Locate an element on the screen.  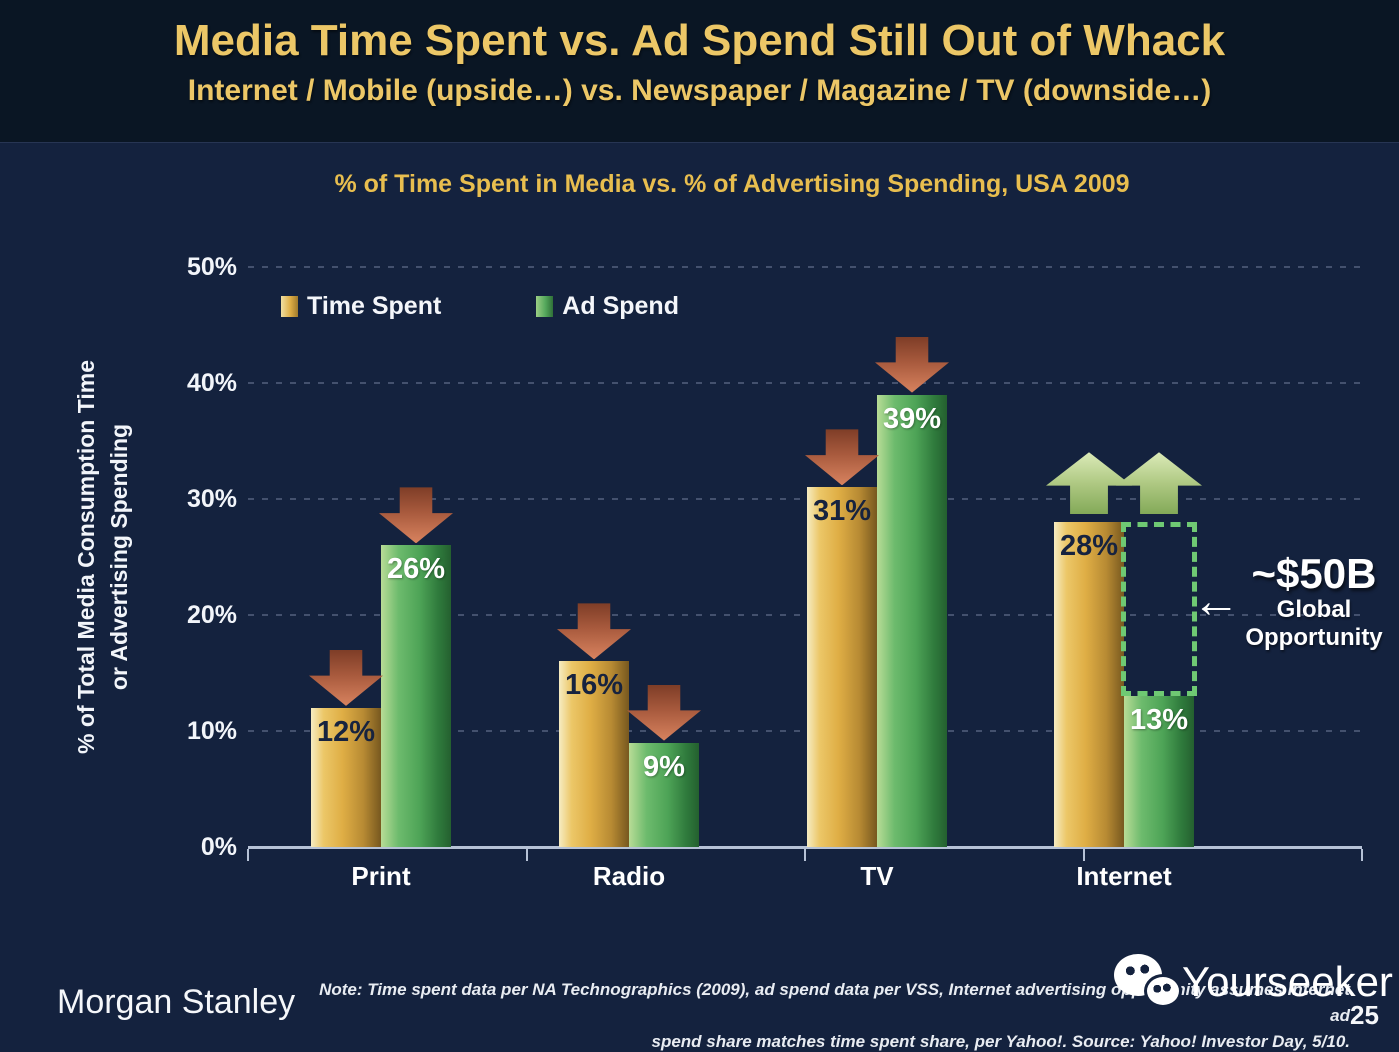
y-tick-label-0: 0% is located at coordinates (218, 847).